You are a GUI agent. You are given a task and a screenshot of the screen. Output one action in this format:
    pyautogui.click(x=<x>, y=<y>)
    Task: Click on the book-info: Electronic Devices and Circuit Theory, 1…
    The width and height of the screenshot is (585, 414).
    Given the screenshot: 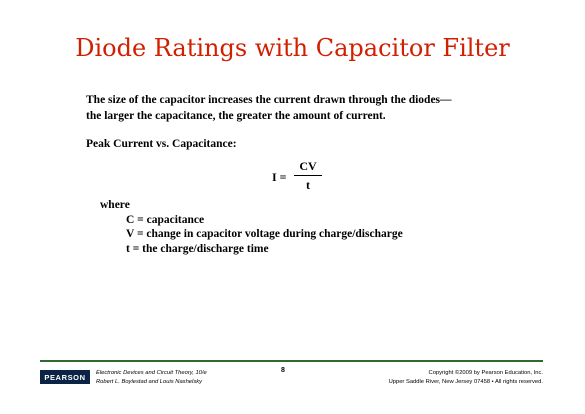 What is the action you would take?
    pyautogui.click(x=151, y=378)
    